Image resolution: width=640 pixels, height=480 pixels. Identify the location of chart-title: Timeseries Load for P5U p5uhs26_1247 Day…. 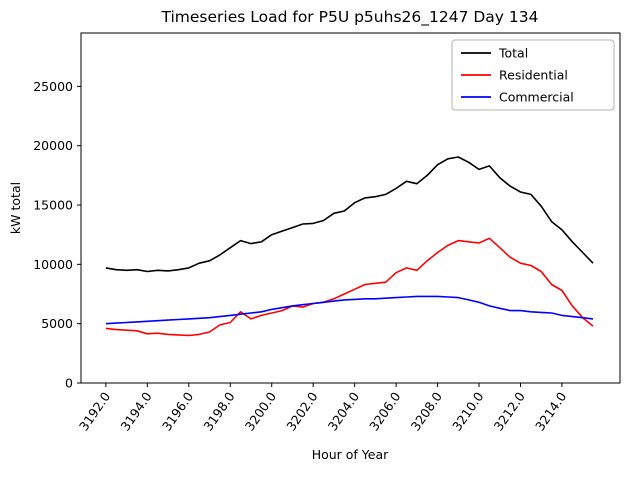
(350, 17).